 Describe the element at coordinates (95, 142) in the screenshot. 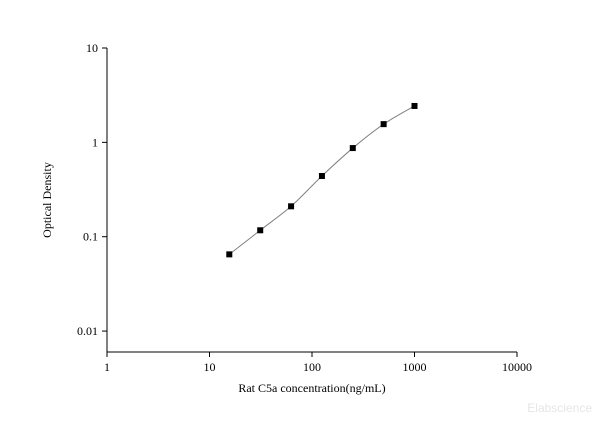

I see `y-tick-label: 1` at that location.